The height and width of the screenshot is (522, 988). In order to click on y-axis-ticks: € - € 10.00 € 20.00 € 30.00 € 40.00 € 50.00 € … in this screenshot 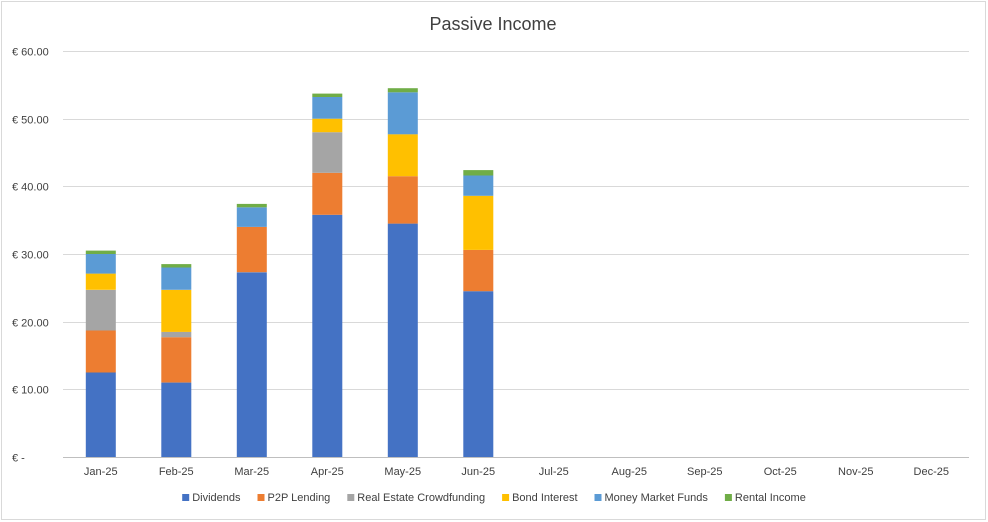, I will do `click(30, 256)`.